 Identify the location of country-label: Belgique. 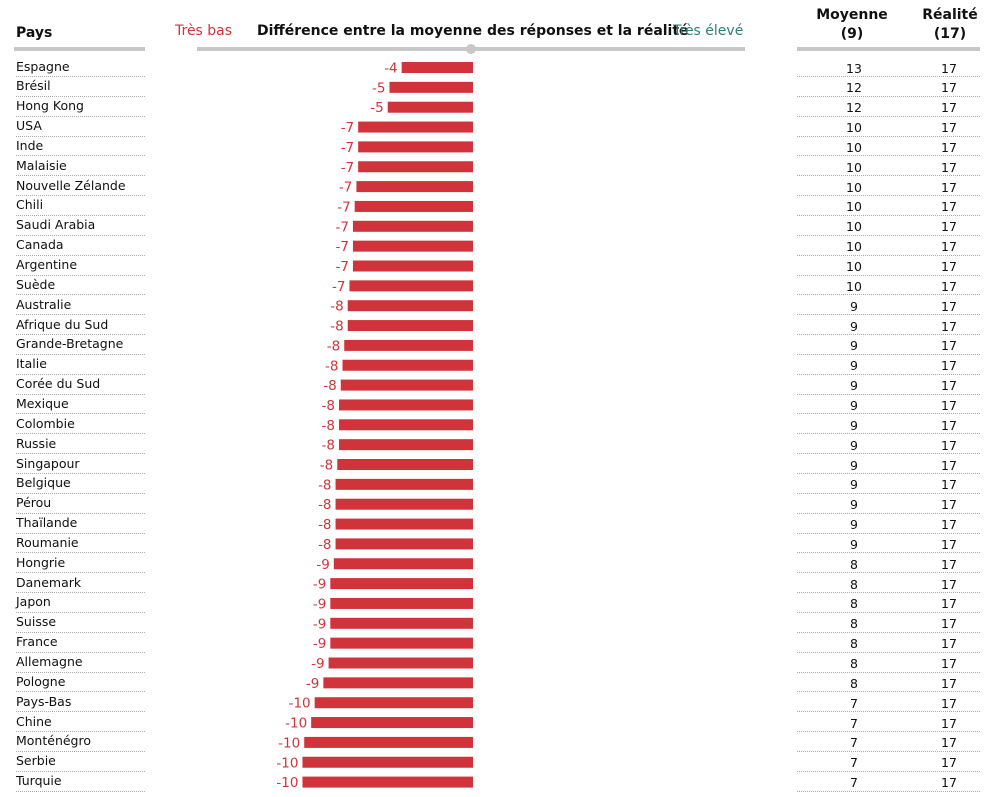
(43, 483).